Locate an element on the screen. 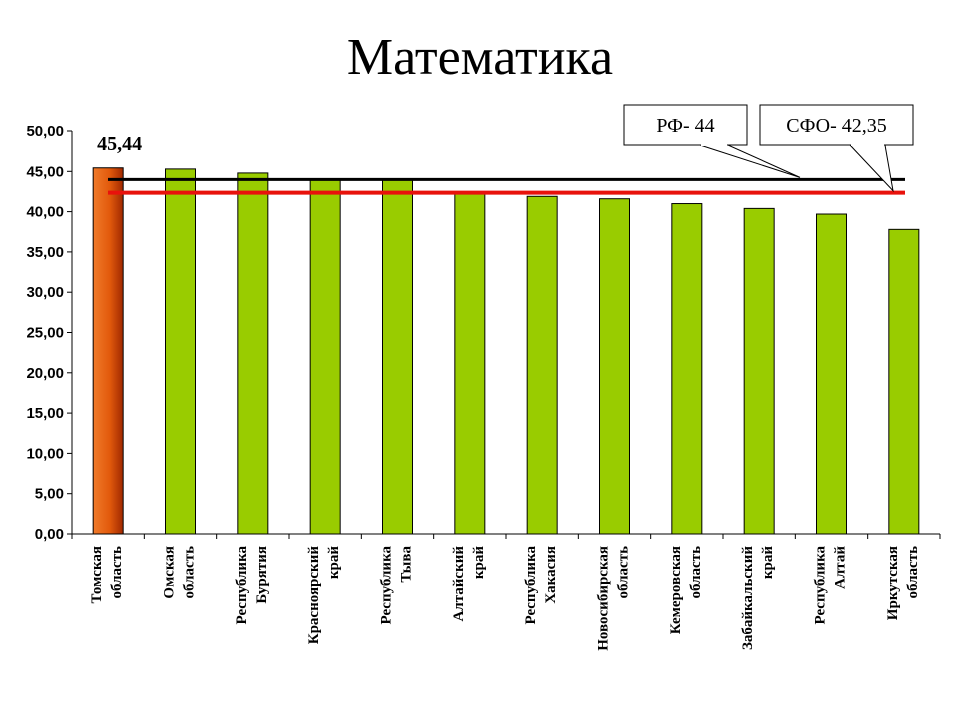  y-tick-label: 40,00 is located at coordinates (45, 212).